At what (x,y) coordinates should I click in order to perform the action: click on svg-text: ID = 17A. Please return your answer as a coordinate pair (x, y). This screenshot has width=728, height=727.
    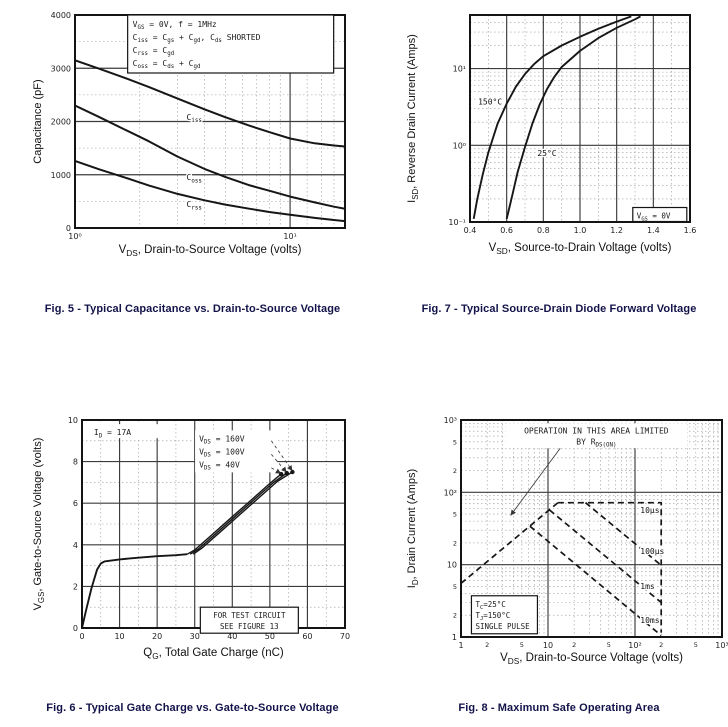
    Looking at the image, I should click on (112, 433).